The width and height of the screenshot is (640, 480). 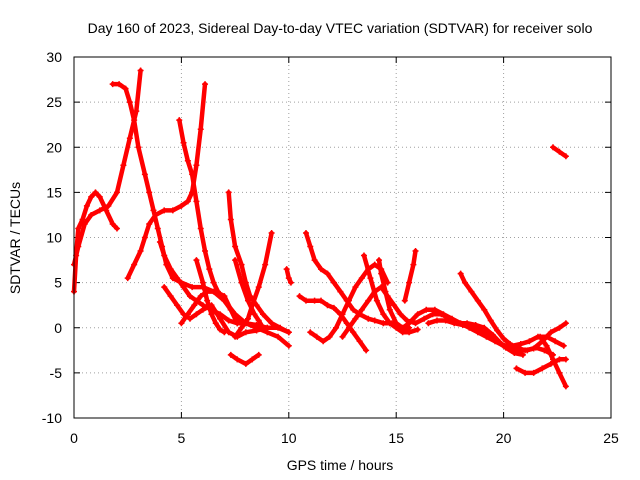 What do you see at coordinates (396, 438) in the screenshot?
I see `x-tick-label: 15` at bounding box center [396, 438].